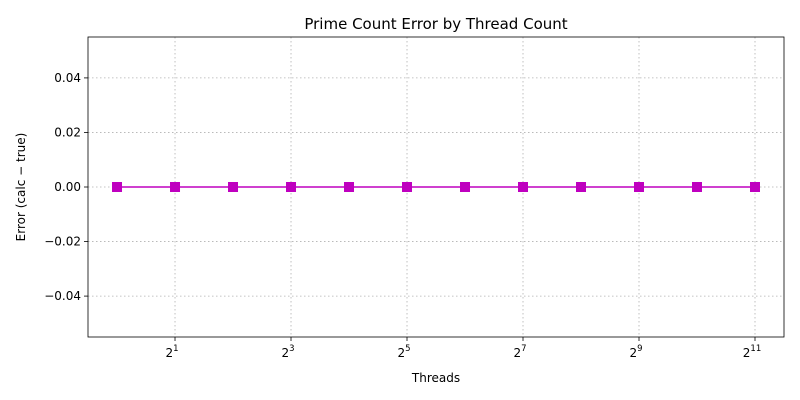 Image resolution: width=800 pixels, height=400 pixels. What do you see at coordinates (752, 352) in the screenshot?
I see `x-tick-label: 211` at bounding box center [752, 352].